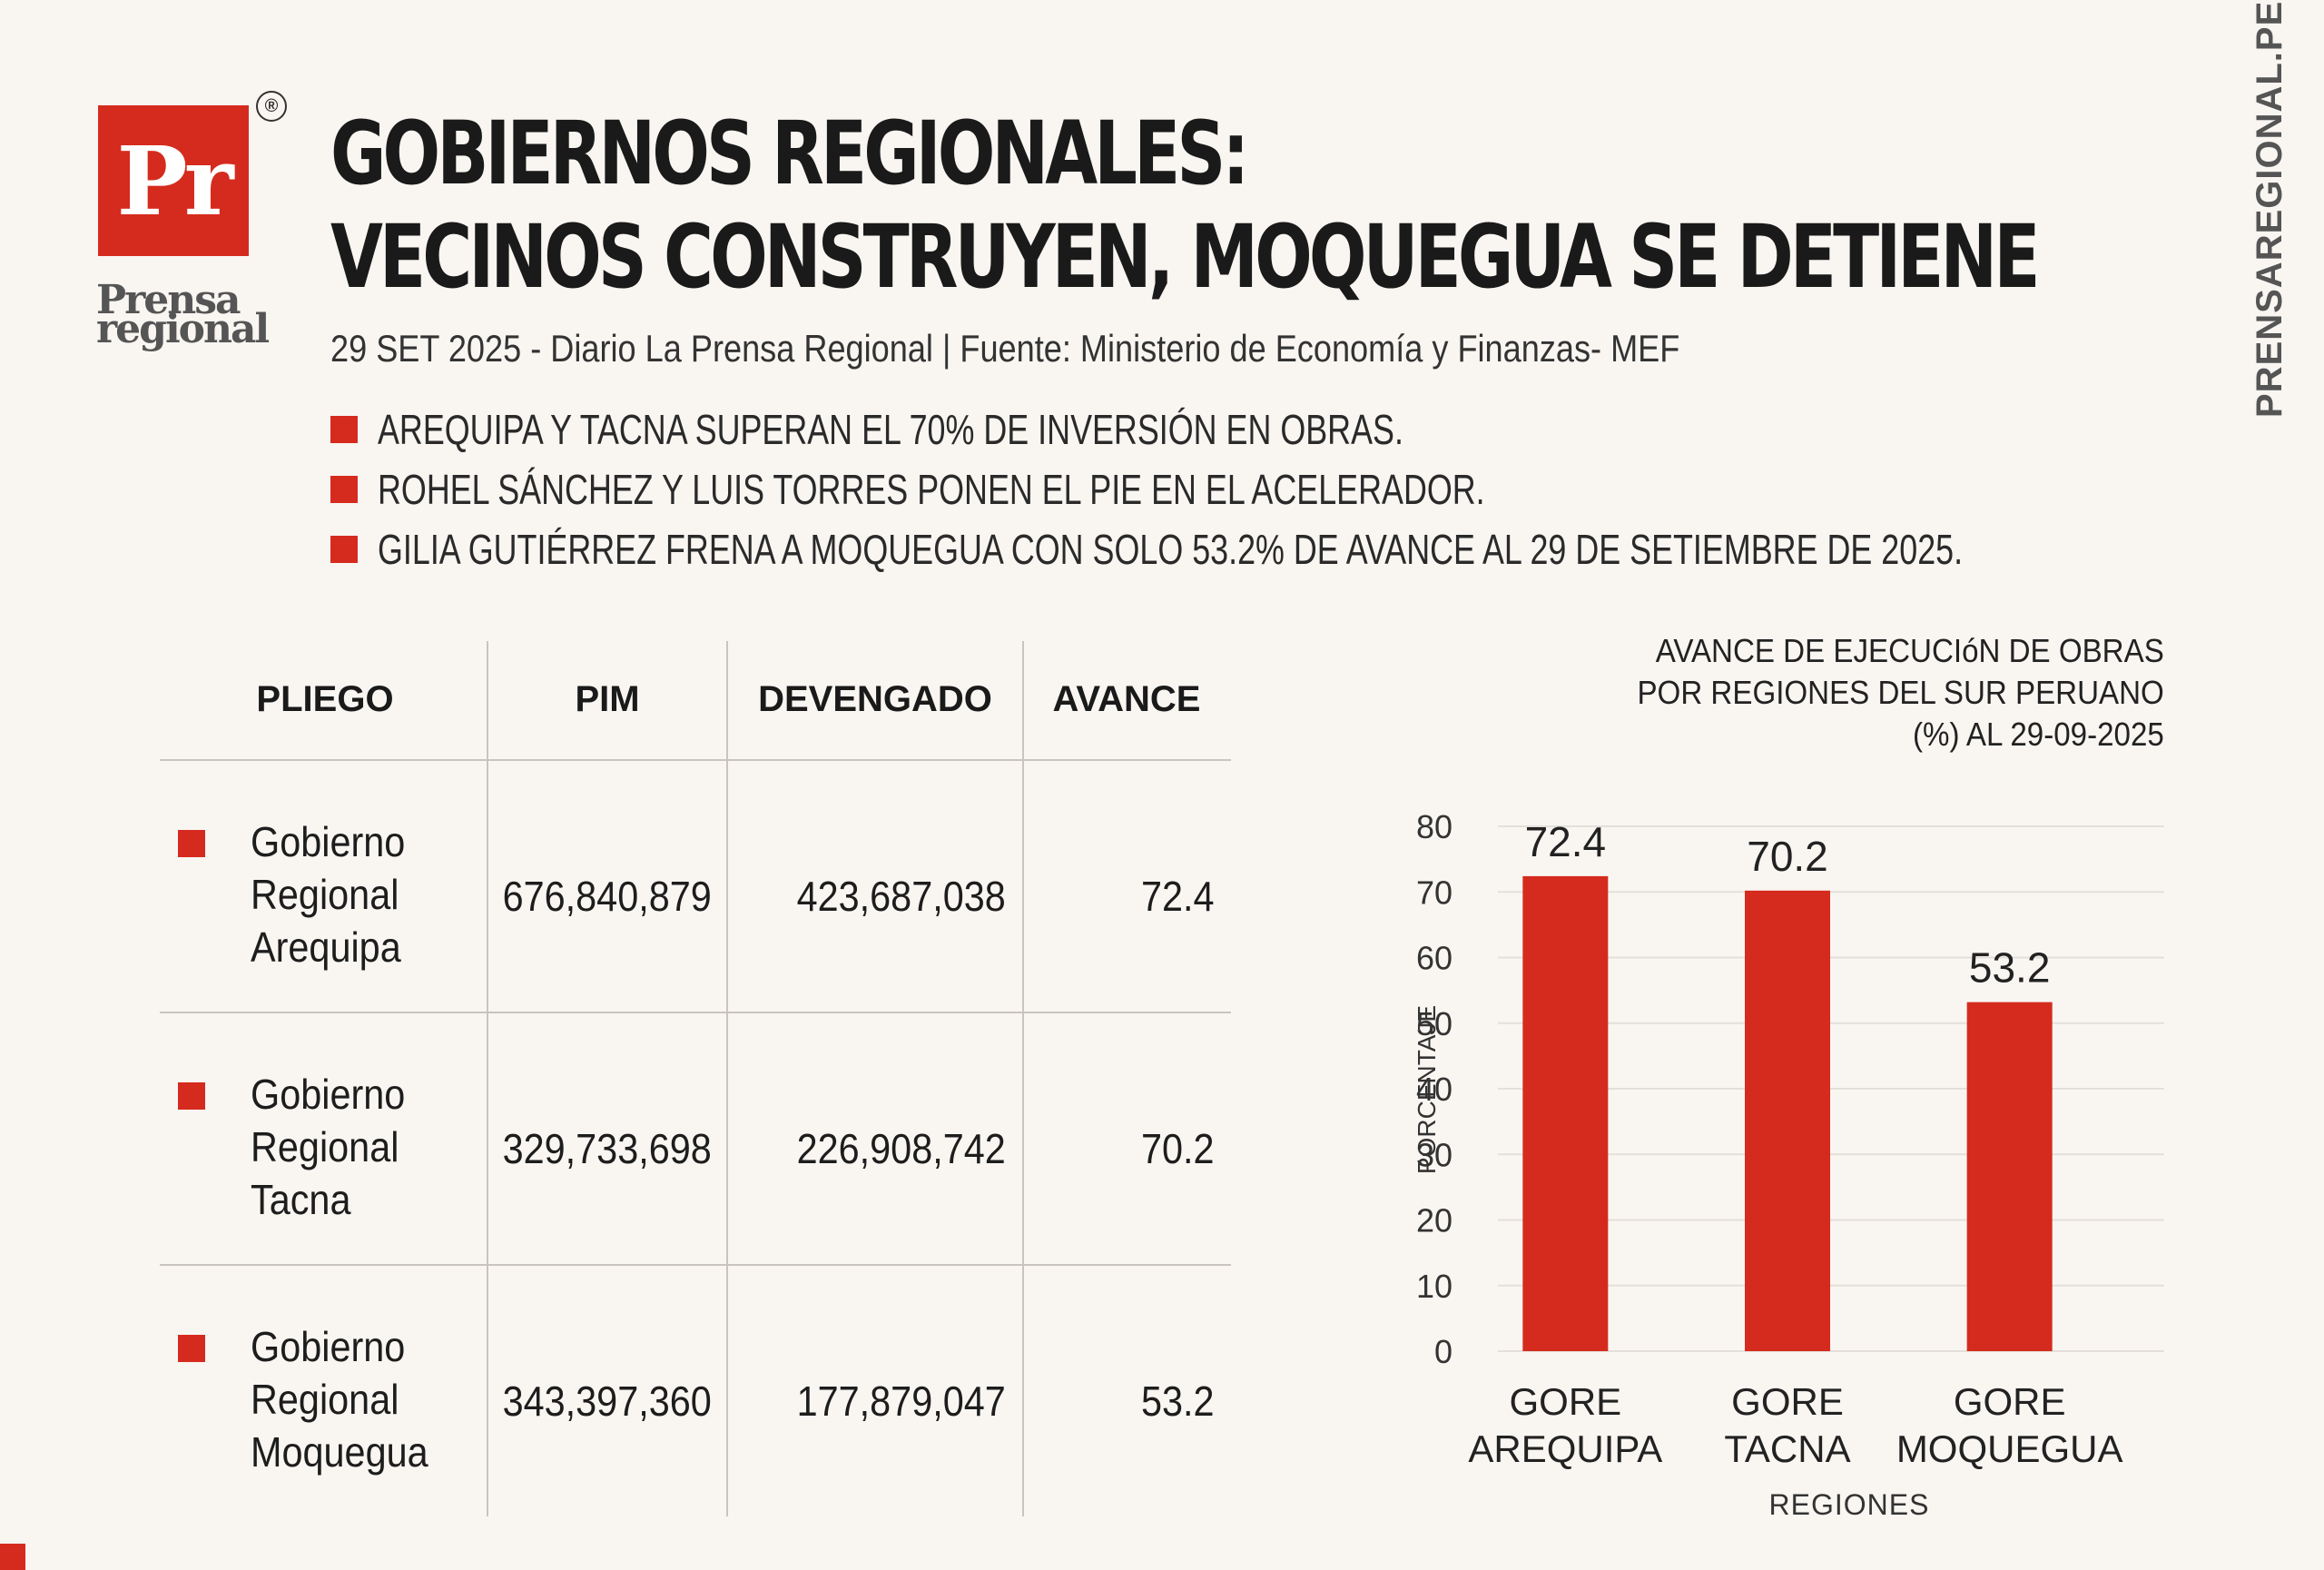  What do you see at coordinates (1434, 1221) in the screenshot?
I see `y-tick-label: 20` at bounding box center [1434, 1221].